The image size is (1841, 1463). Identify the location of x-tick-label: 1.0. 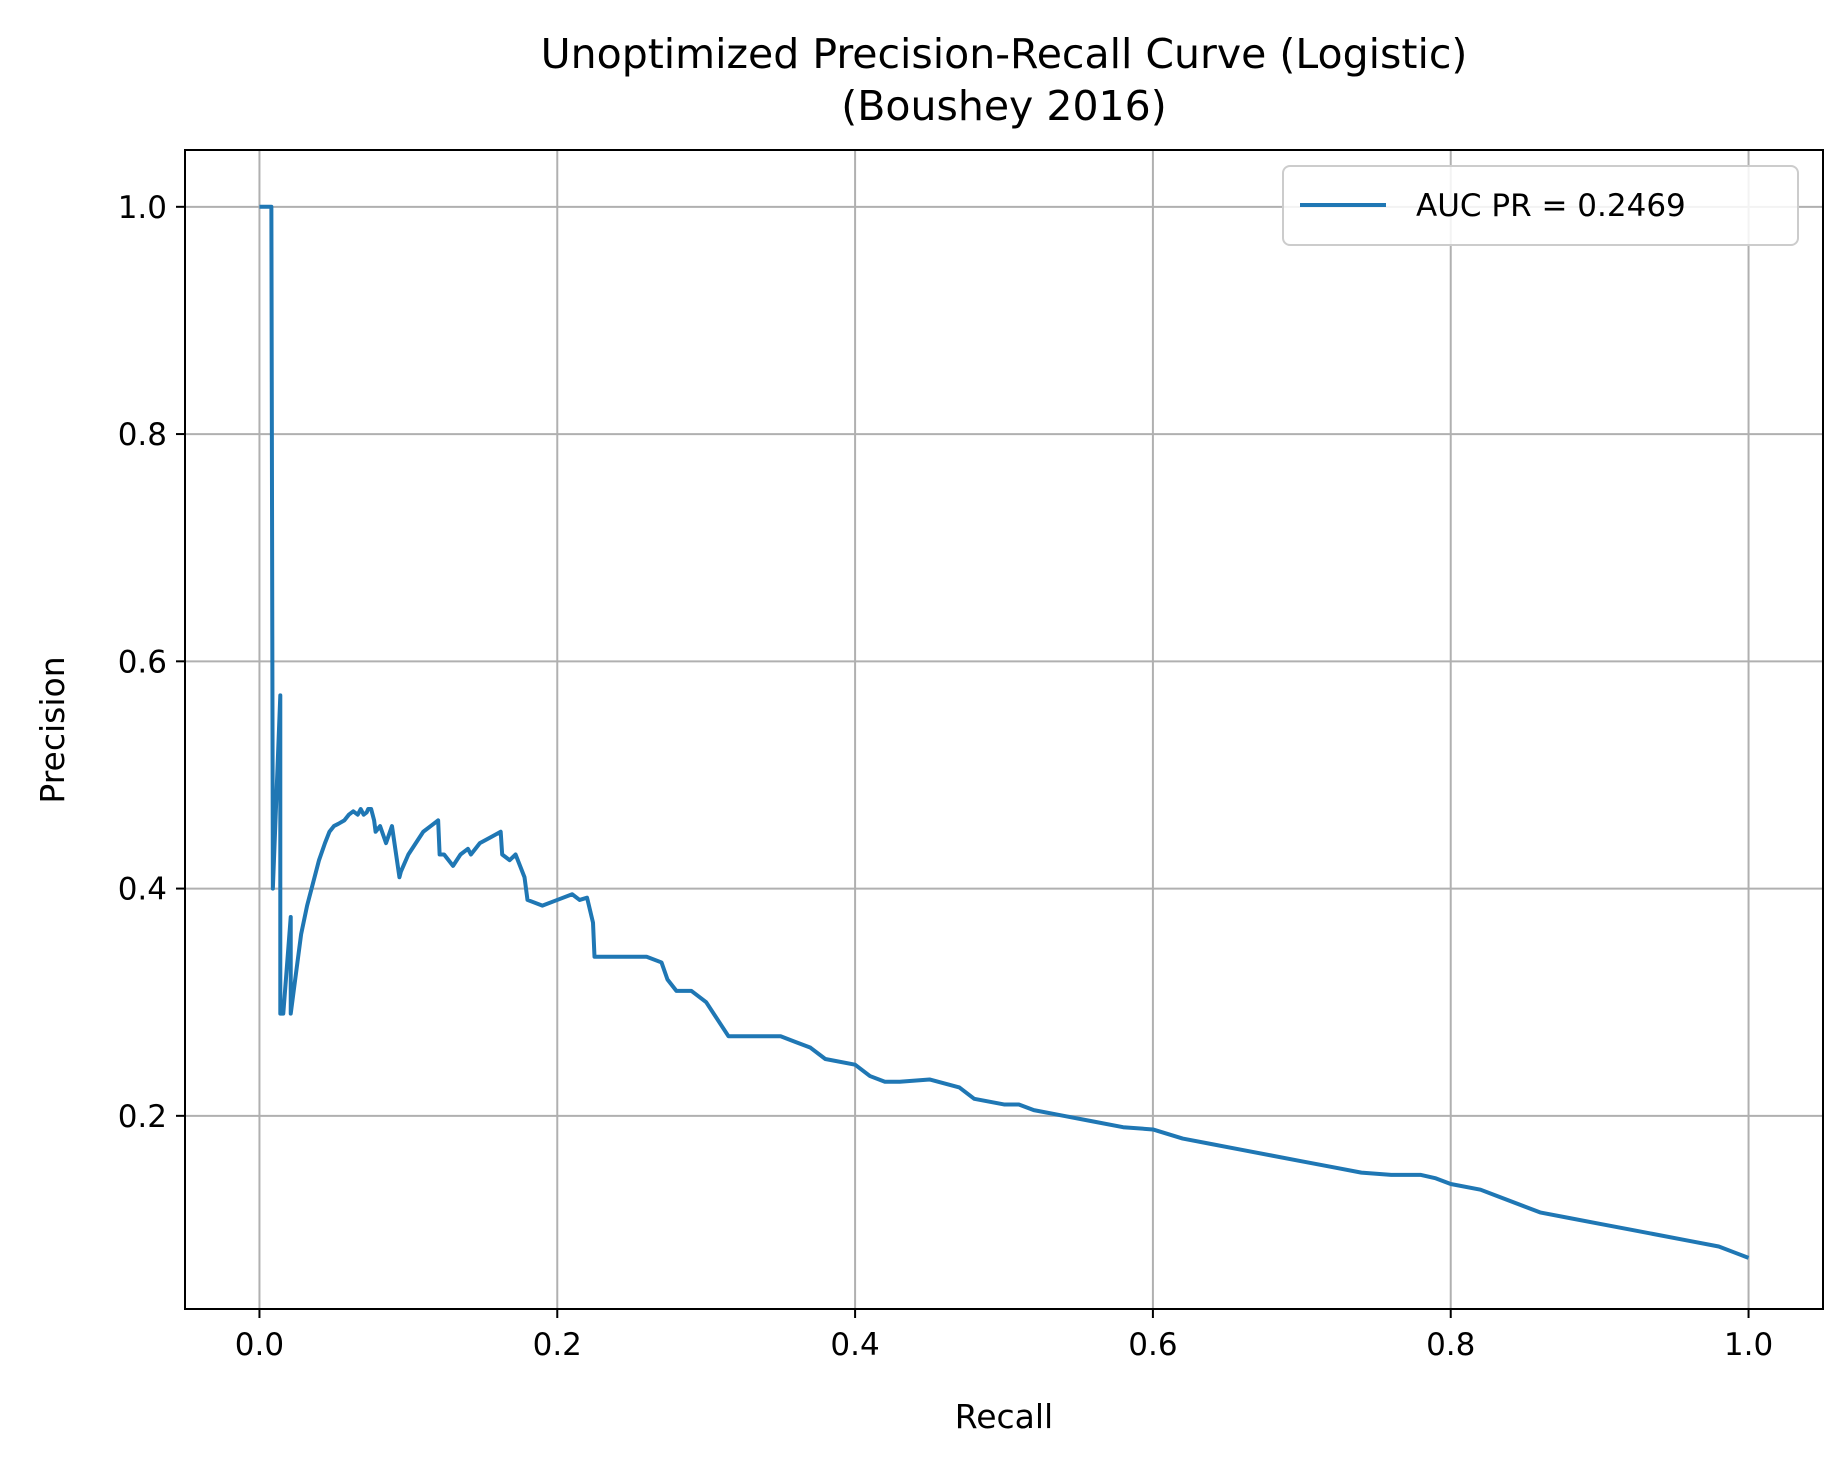
(1748, 1345).